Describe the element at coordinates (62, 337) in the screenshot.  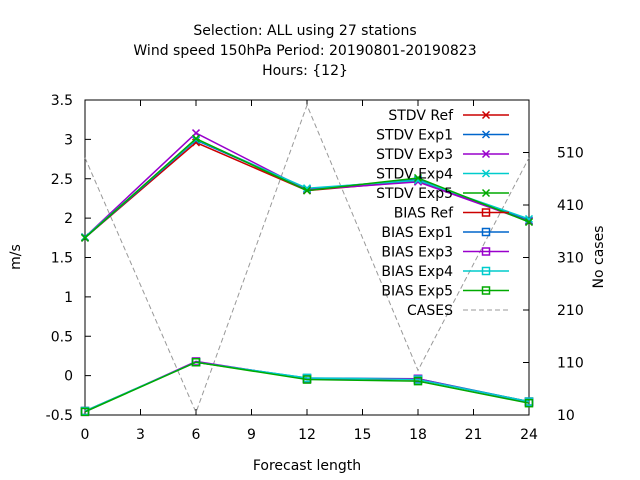
I see `y-tick-label: 0.5` at that location.